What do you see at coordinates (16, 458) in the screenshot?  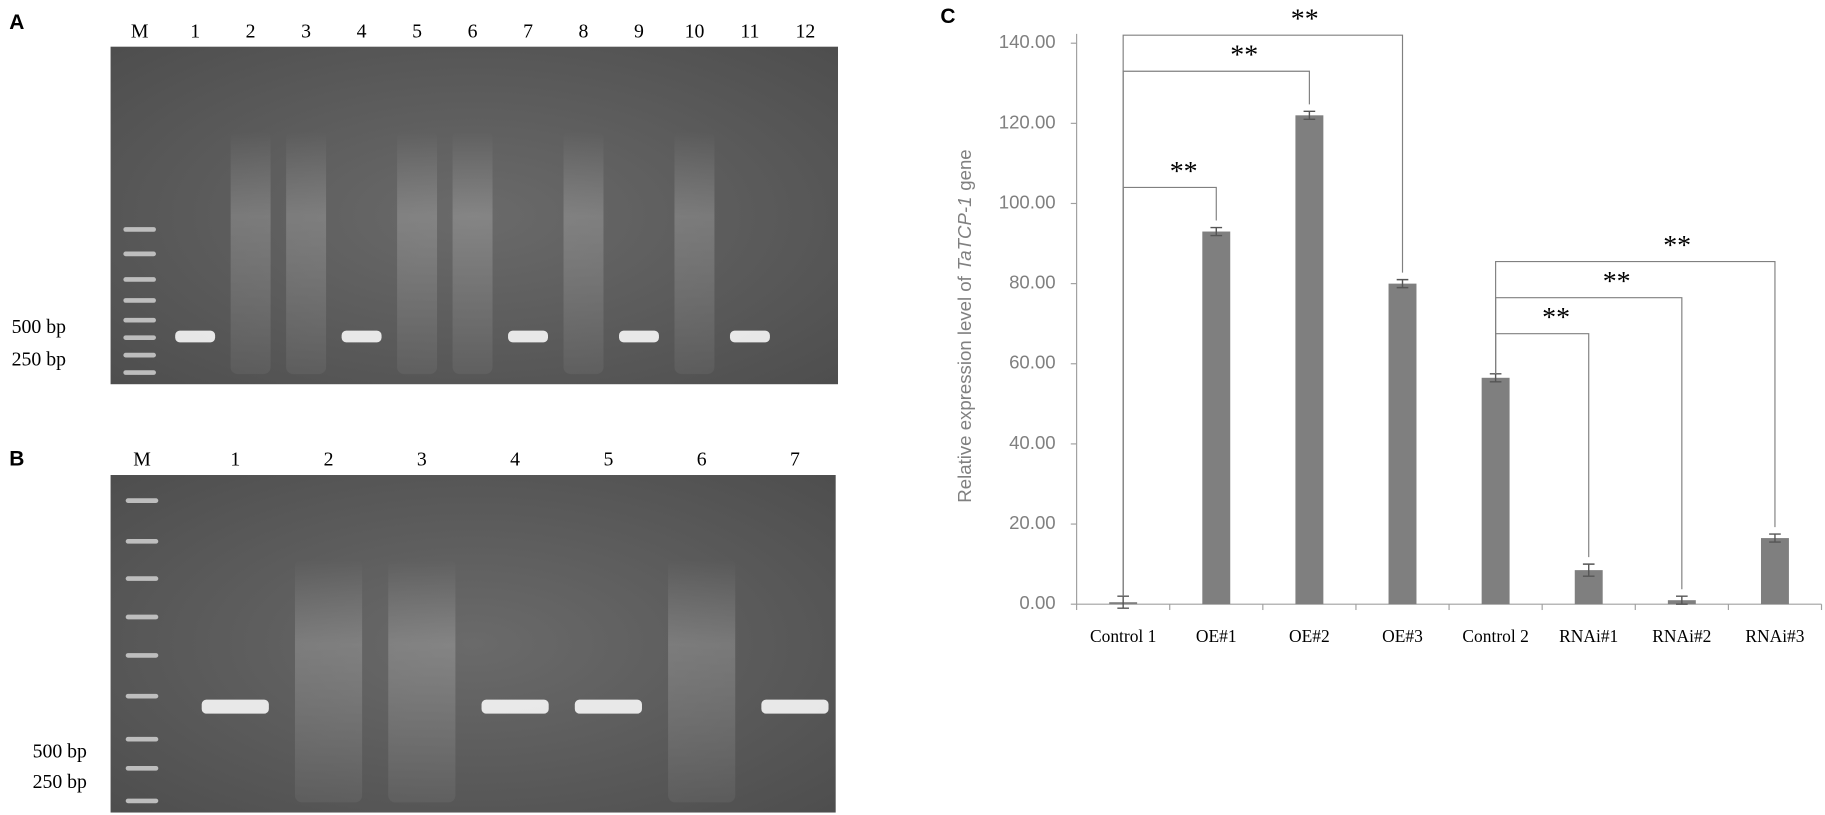 I see `panel-letter: B` at bounding box center [16, 458].